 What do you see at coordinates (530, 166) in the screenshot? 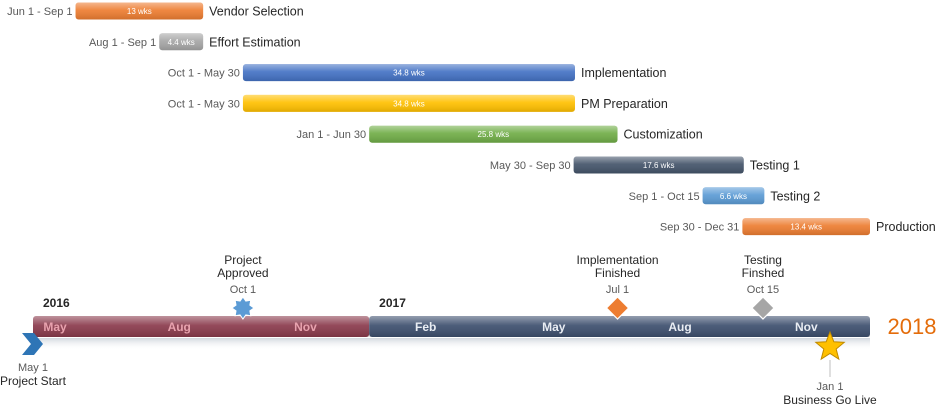
I see `task-dates: May 30 - Sep 30` at bounding box center [530, 166].